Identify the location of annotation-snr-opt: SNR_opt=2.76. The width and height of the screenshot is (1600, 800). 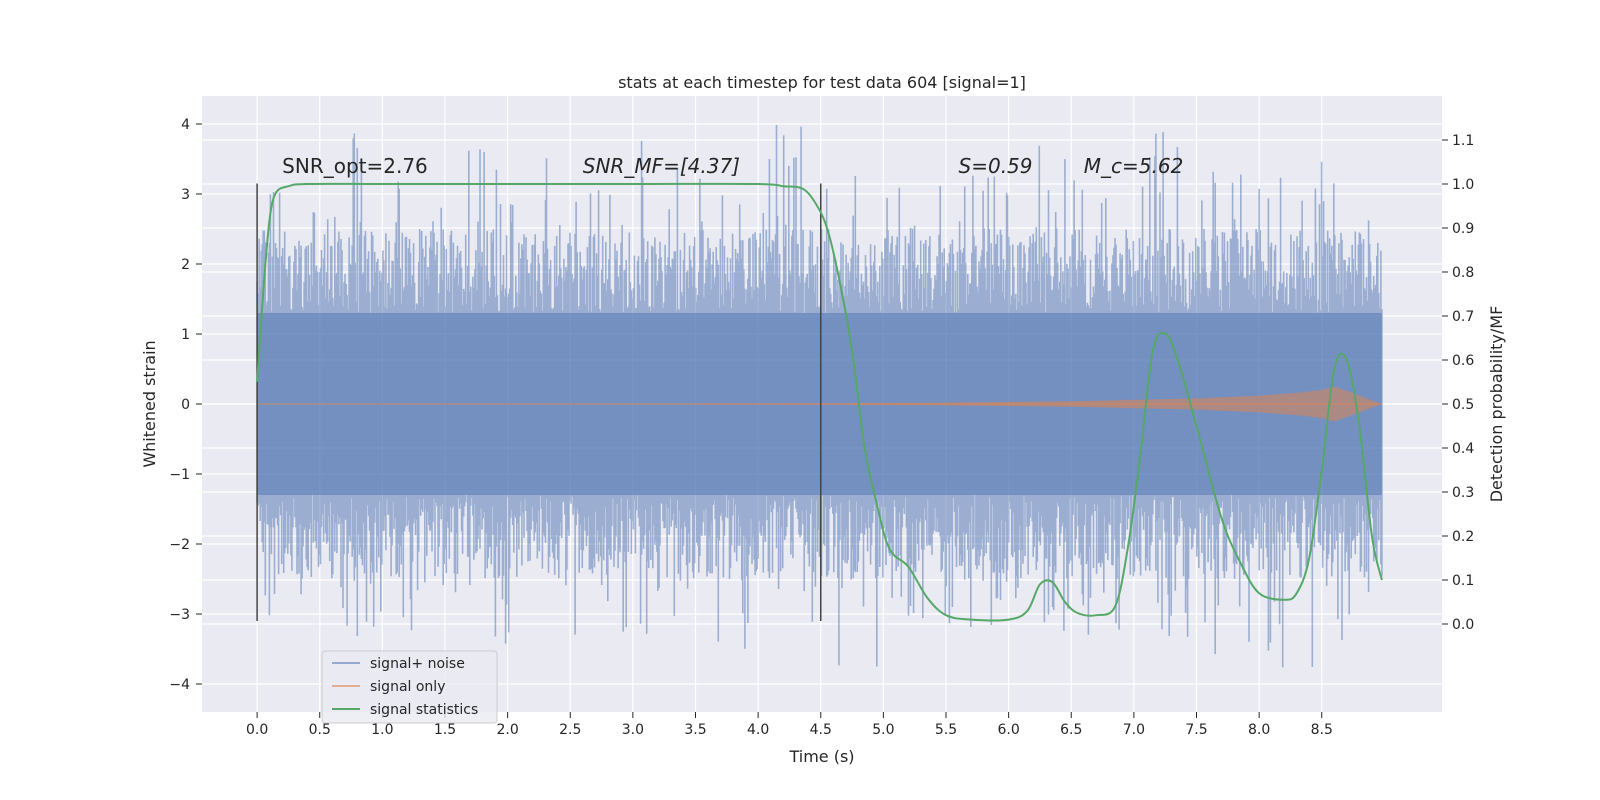
(355, 166).